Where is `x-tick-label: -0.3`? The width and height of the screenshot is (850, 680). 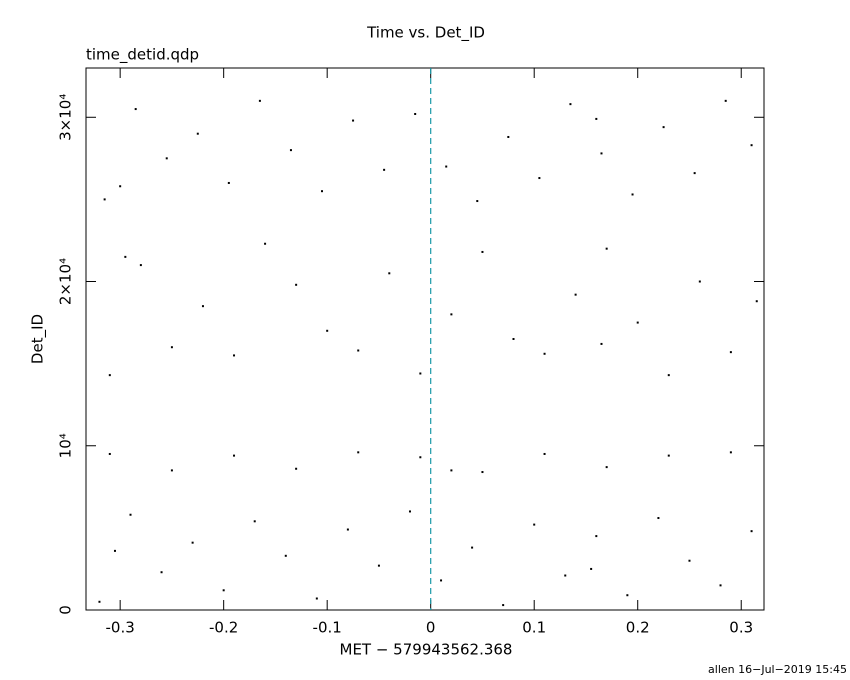
x-tick-label: -0.3 is located at coordinates (120, 628).